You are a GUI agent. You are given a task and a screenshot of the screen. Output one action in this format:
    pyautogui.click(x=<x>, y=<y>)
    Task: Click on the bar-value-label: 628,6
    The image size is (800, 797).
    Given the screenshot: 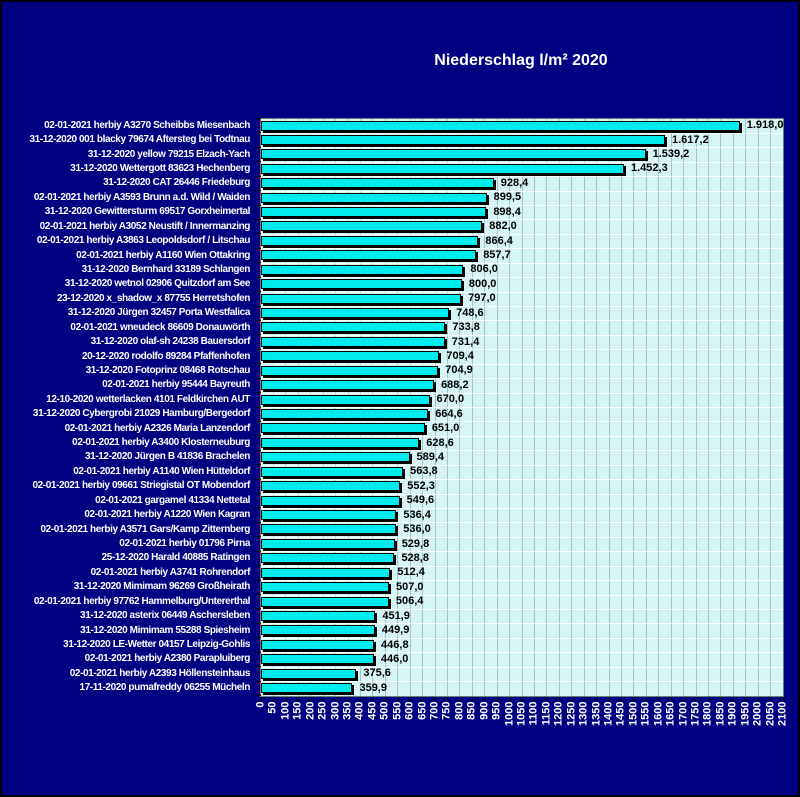 What is the action you would take?
    pyautogui.click(x=440, y=442)
    